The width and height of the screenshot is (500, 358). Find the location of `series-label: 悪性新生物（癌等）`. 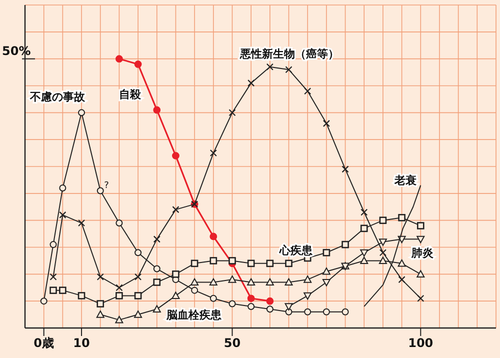

series-label: 悪性新生物（癌等） is located at coordinates (288, 53).